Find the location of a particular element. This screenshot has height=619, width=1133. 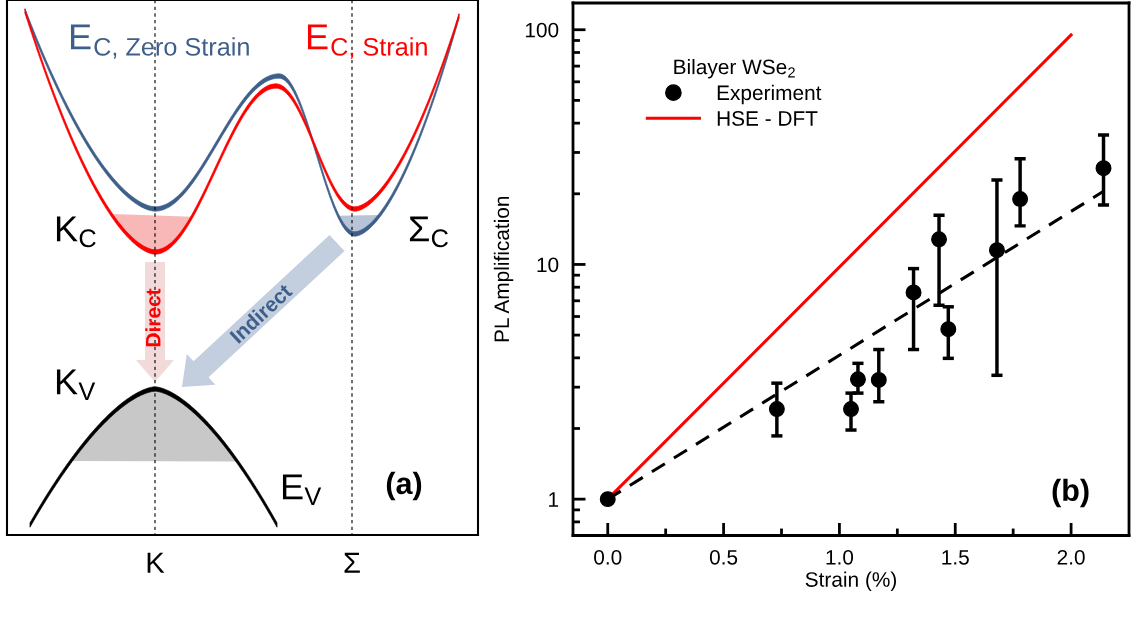

category-label: Σ is located at coordinates (352, 562).